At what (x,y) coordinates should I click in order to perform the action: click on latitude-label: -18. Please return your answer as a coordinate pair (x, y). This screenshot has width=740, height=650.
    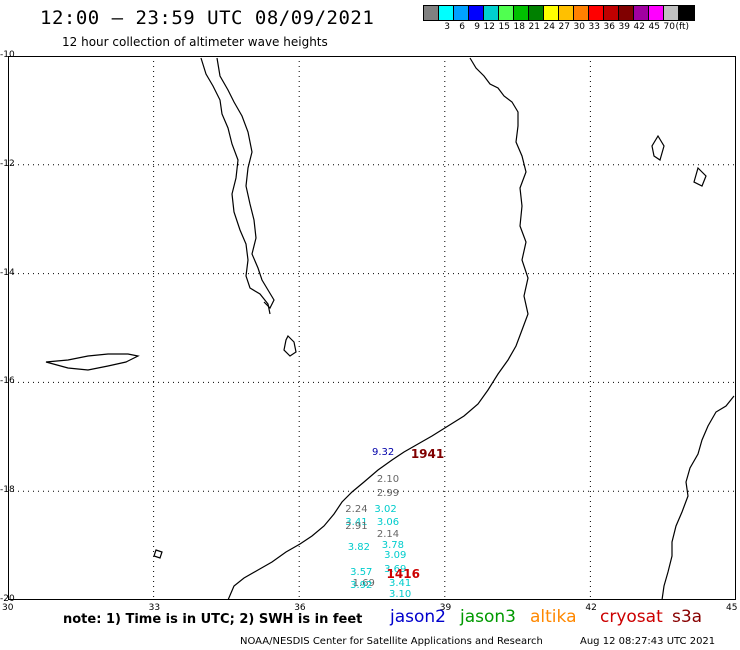
    Looking at the image, I should click on (7, 490).